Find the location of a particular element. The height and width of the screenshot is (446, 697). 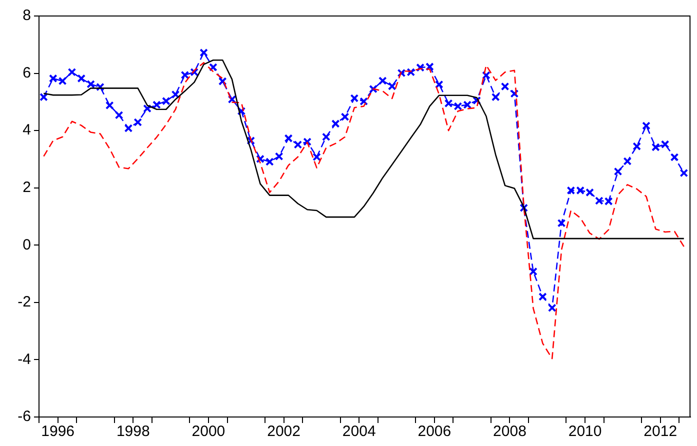

x-tick-label: 2010 is located at coordinates (585, 431).